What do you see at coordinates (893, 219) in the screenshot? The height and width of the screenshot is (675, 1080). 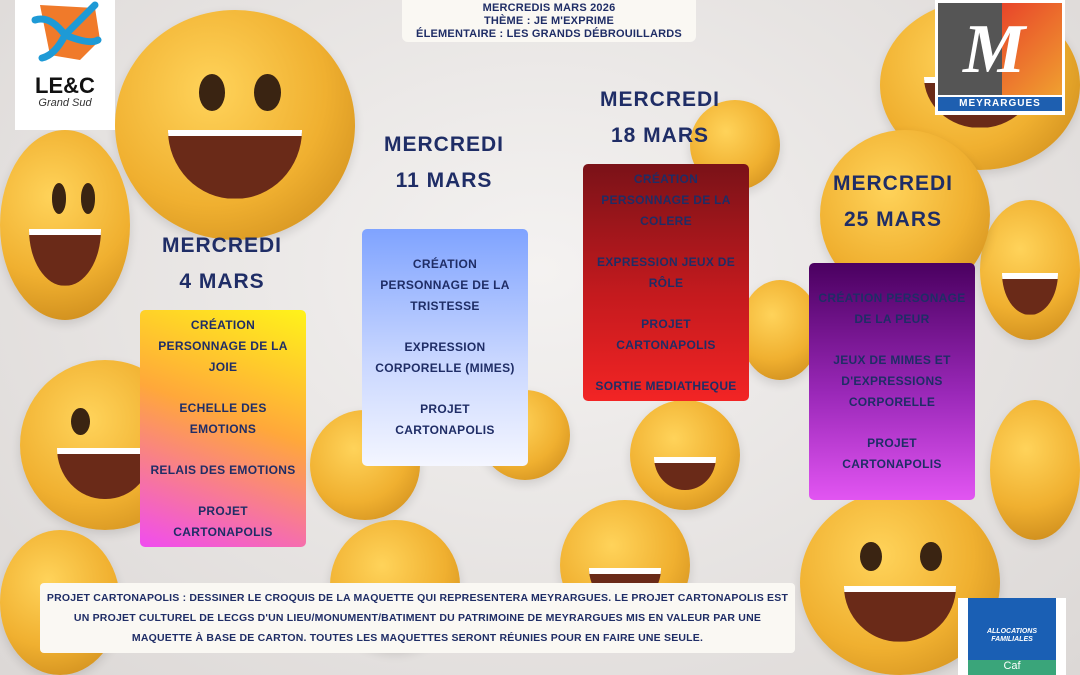 I see `day-date: 25 MARS` at bounding box center [893, 219].